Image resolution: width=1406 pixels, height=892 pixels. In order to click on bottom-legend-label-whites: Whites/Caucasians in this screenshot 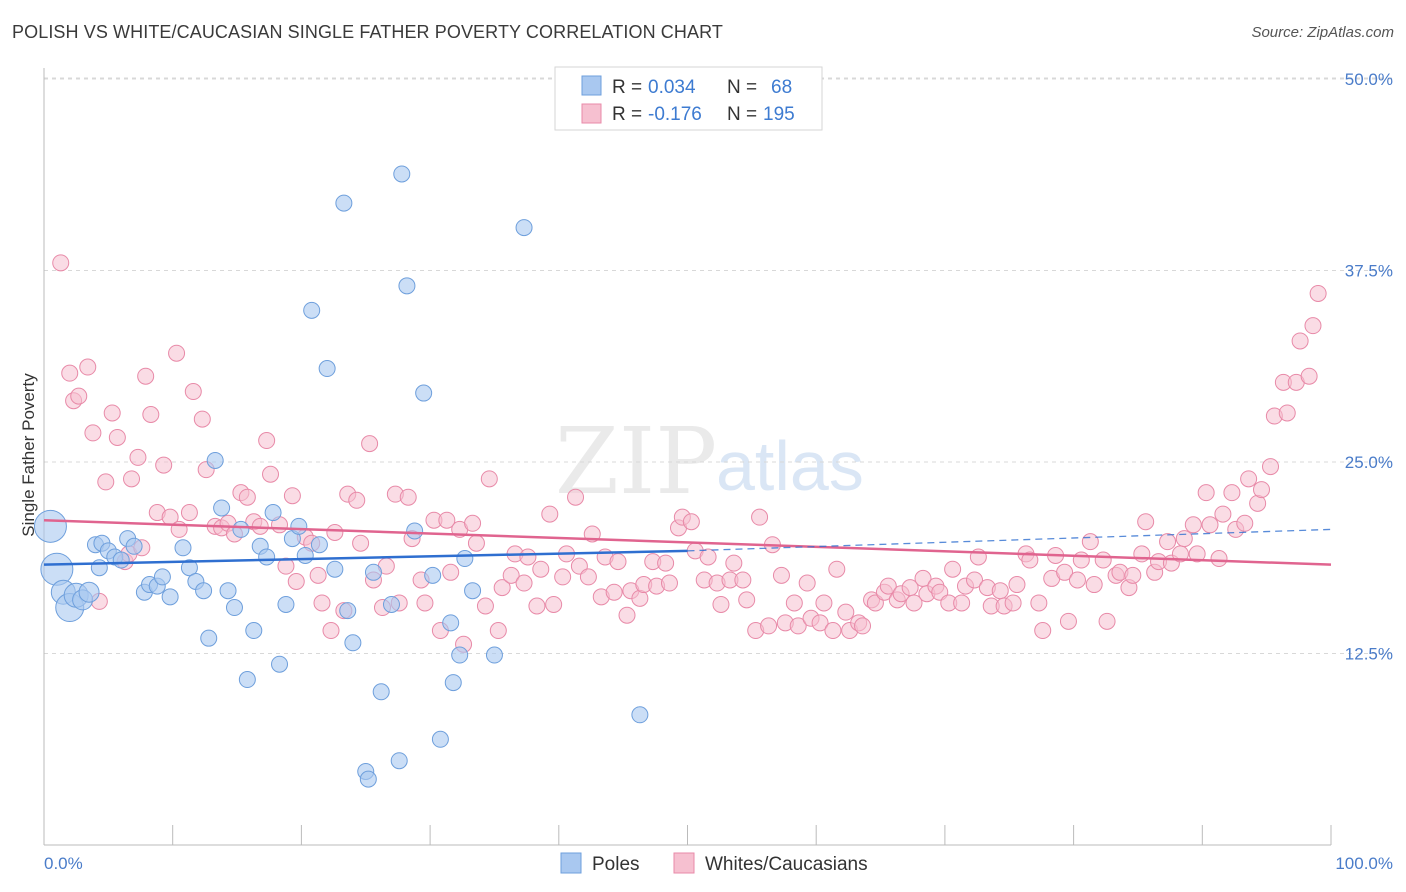, I will do `click(786, 864)`.